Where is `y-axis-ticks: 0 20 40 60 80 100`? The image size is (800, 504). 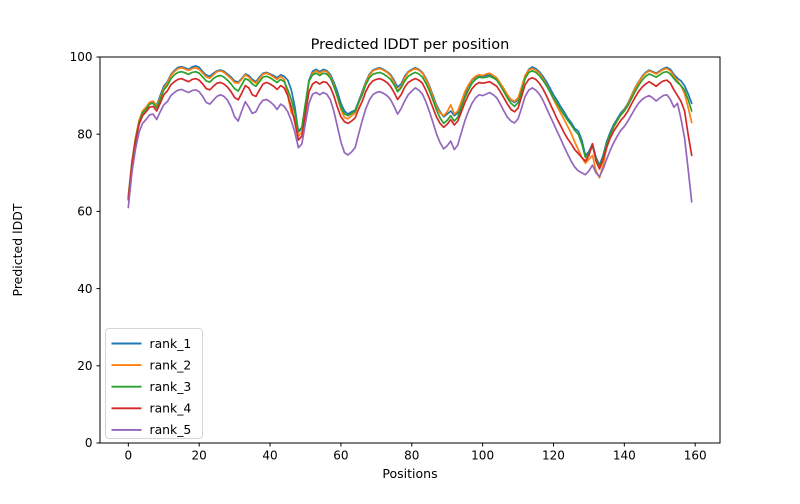
y-axis-ticks: 0 20 40 60 80 100 is located at coordinates (85, 250).